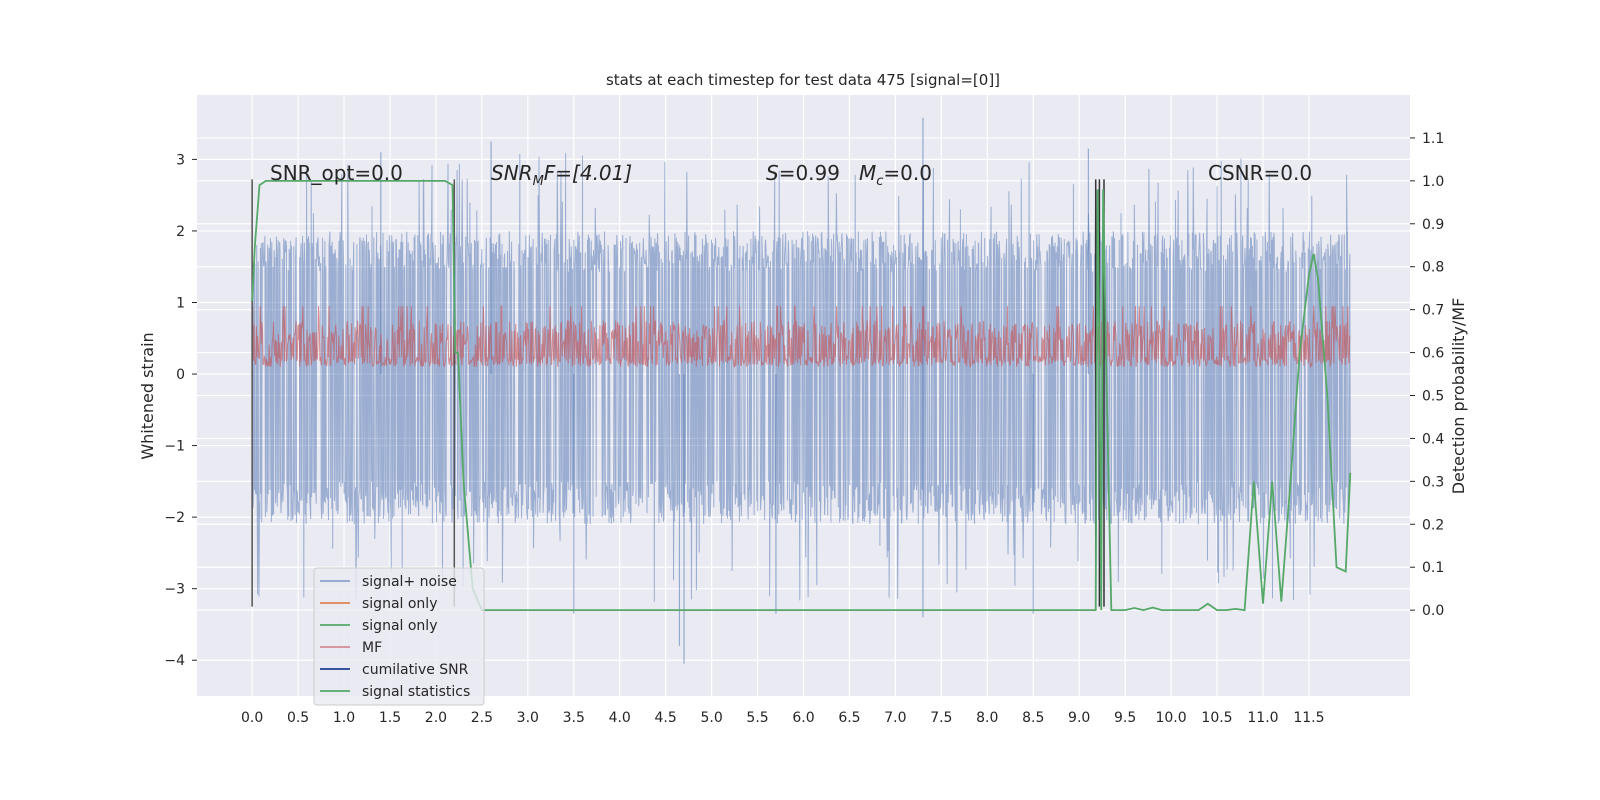 The width and height of the screenshot is (1600, 800). I want to click on y-axis-label-right: Detection probability/MF, so click(1458, 396).